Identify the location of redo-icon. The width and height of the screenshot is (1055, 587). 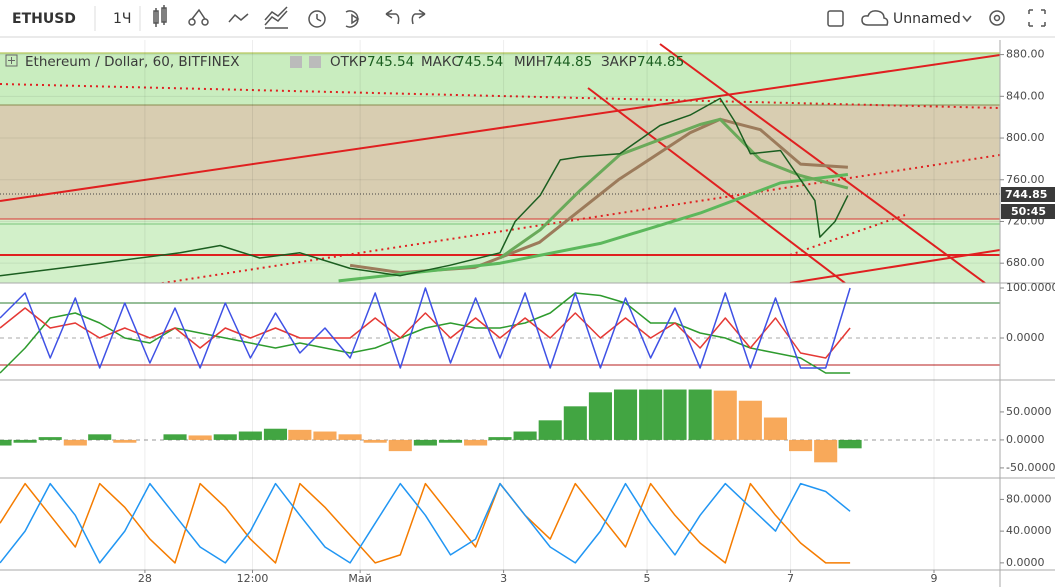
(418, 17).